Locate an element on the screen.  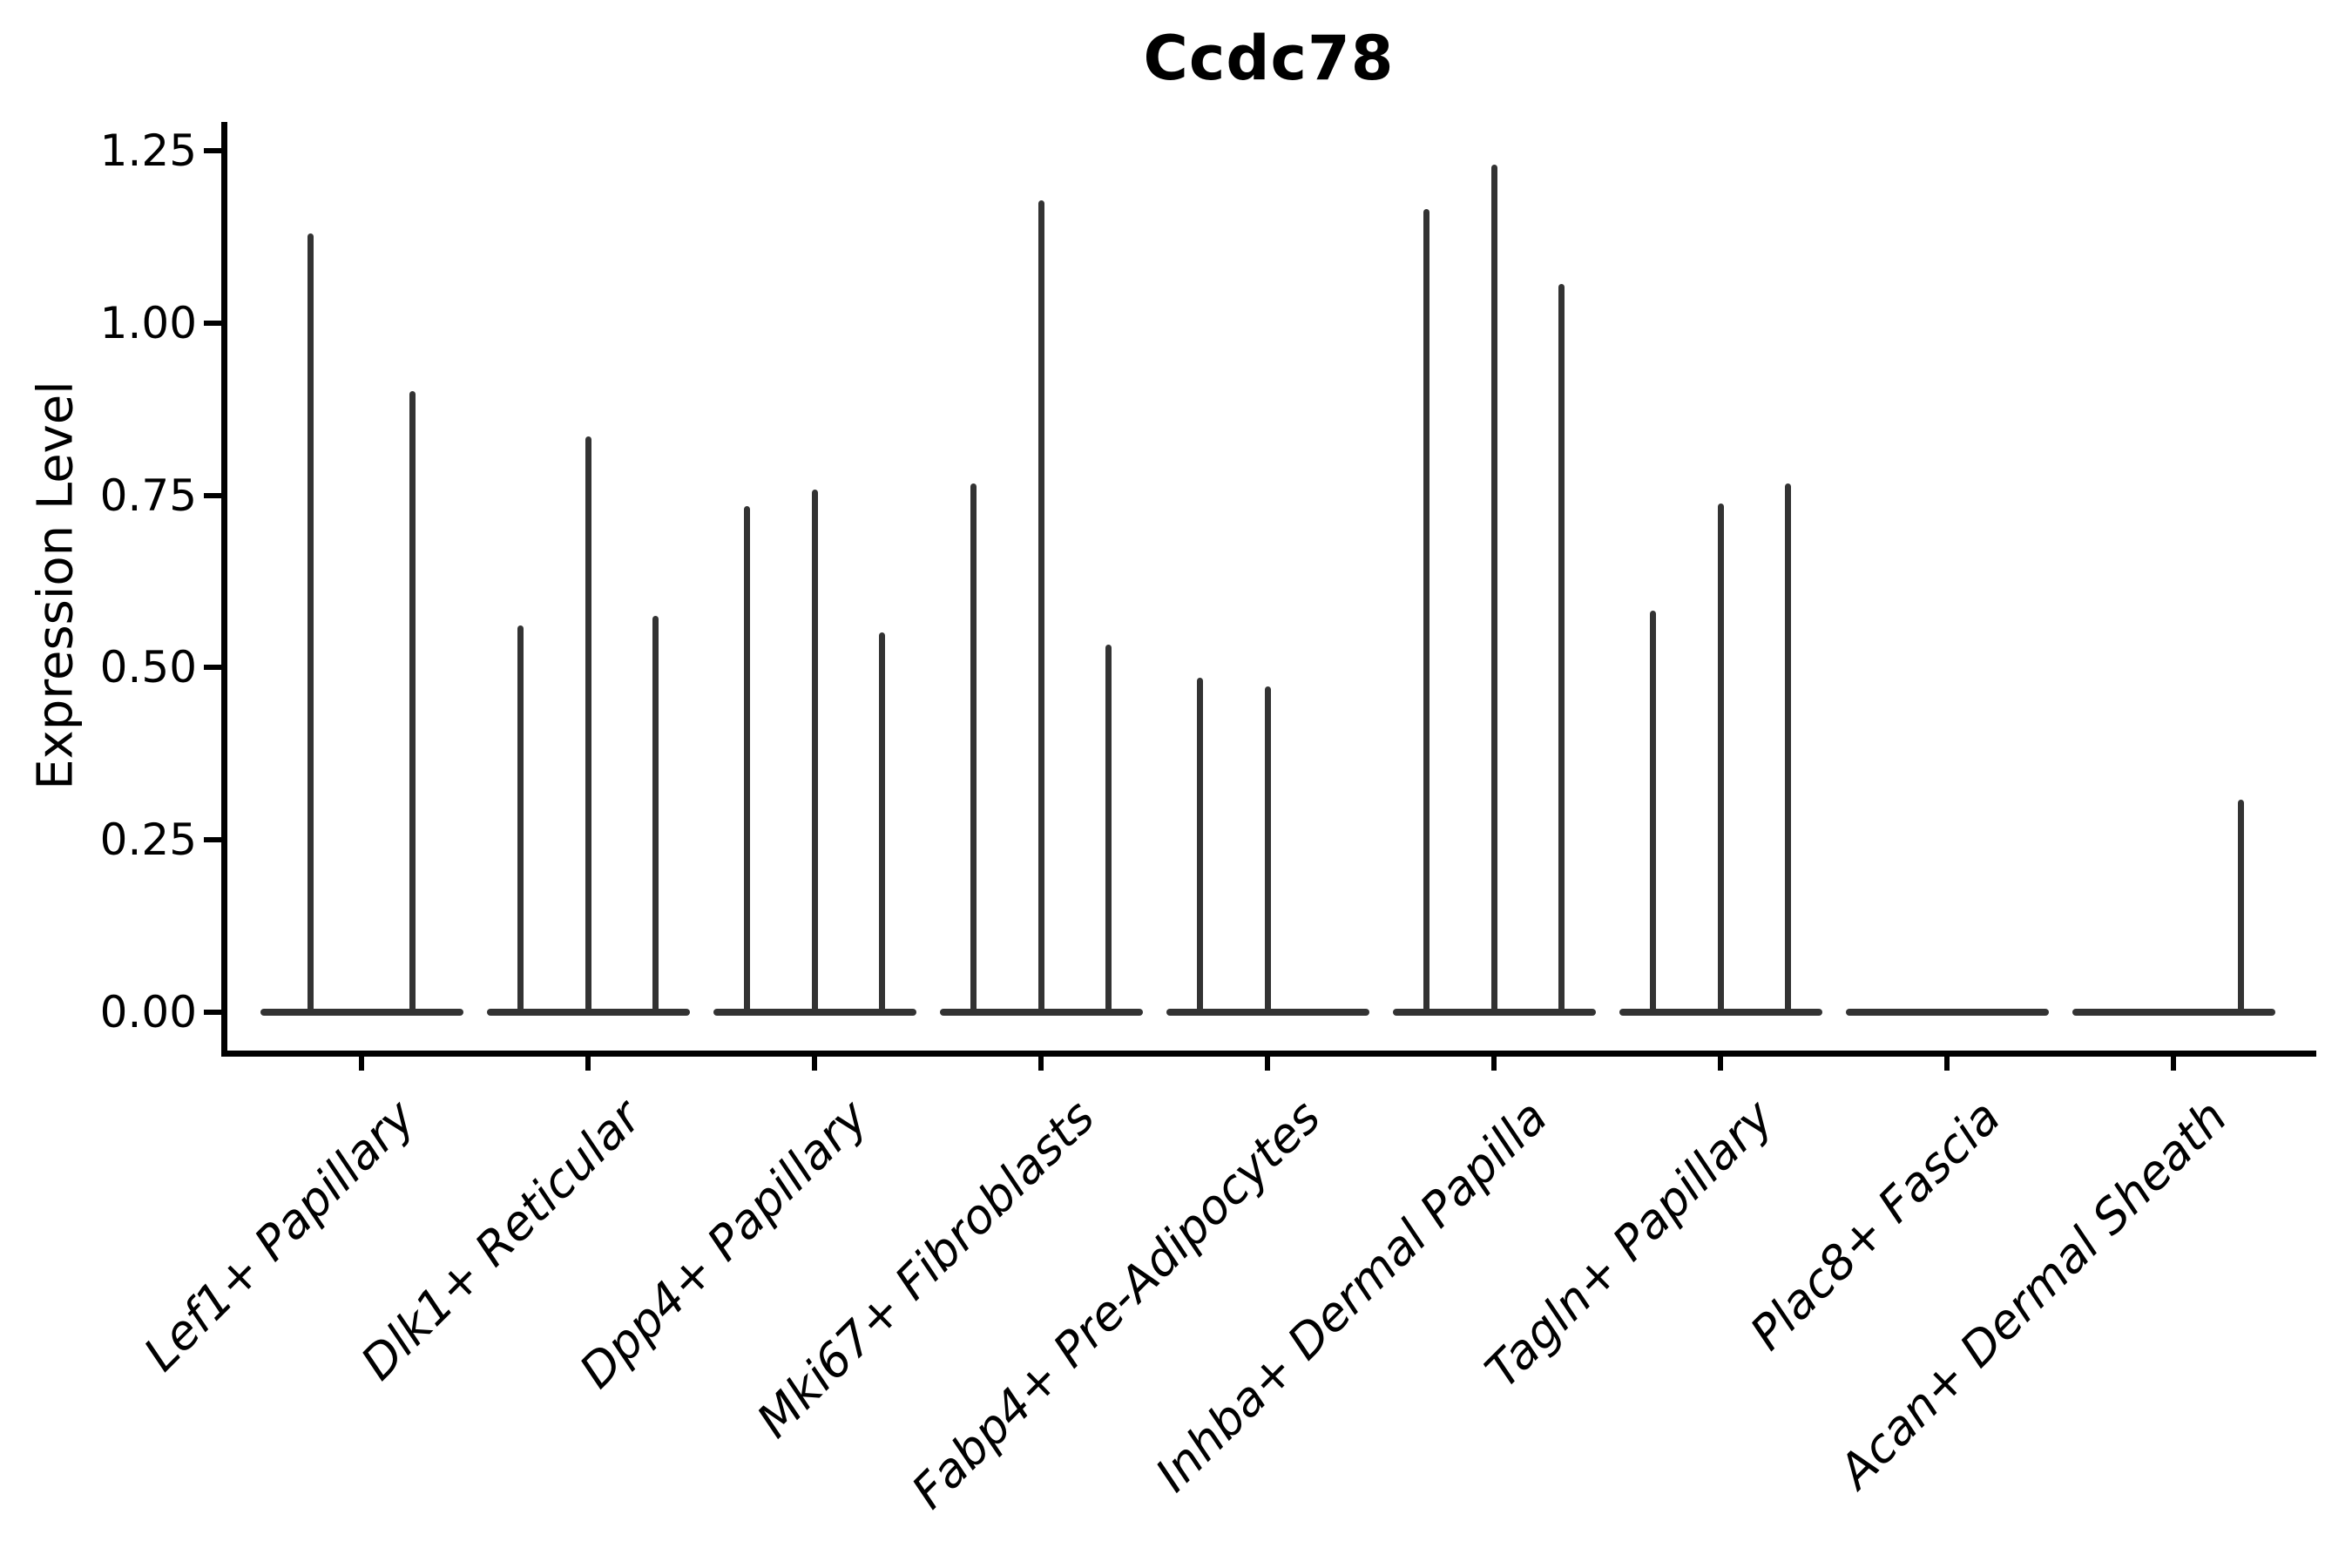
y-axis-label: Expression Level is located at coordinates (56, 585).